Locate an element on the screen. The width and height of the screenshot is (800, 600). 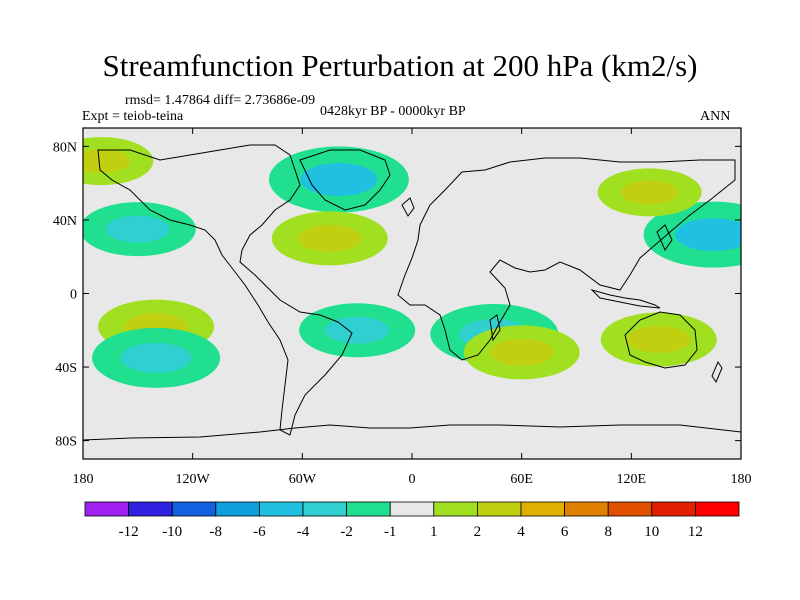
colorbar-label: 4 is located at coordinates (521, 532).